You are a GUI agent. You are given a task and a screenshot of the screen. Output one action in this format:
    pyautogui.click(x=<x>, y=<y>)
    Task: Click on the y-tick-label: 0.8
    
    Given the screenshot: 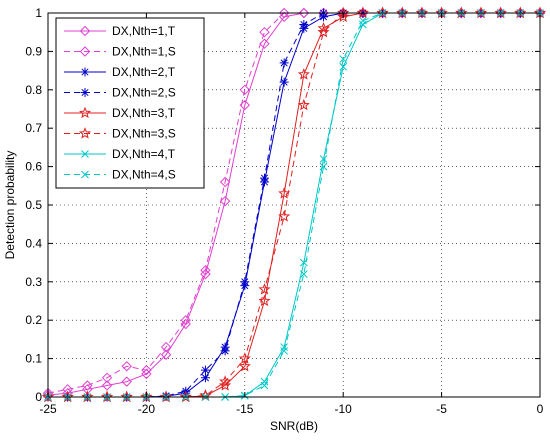 What is the action you would take?
    pyautogui.click(x=33, y=90)
    